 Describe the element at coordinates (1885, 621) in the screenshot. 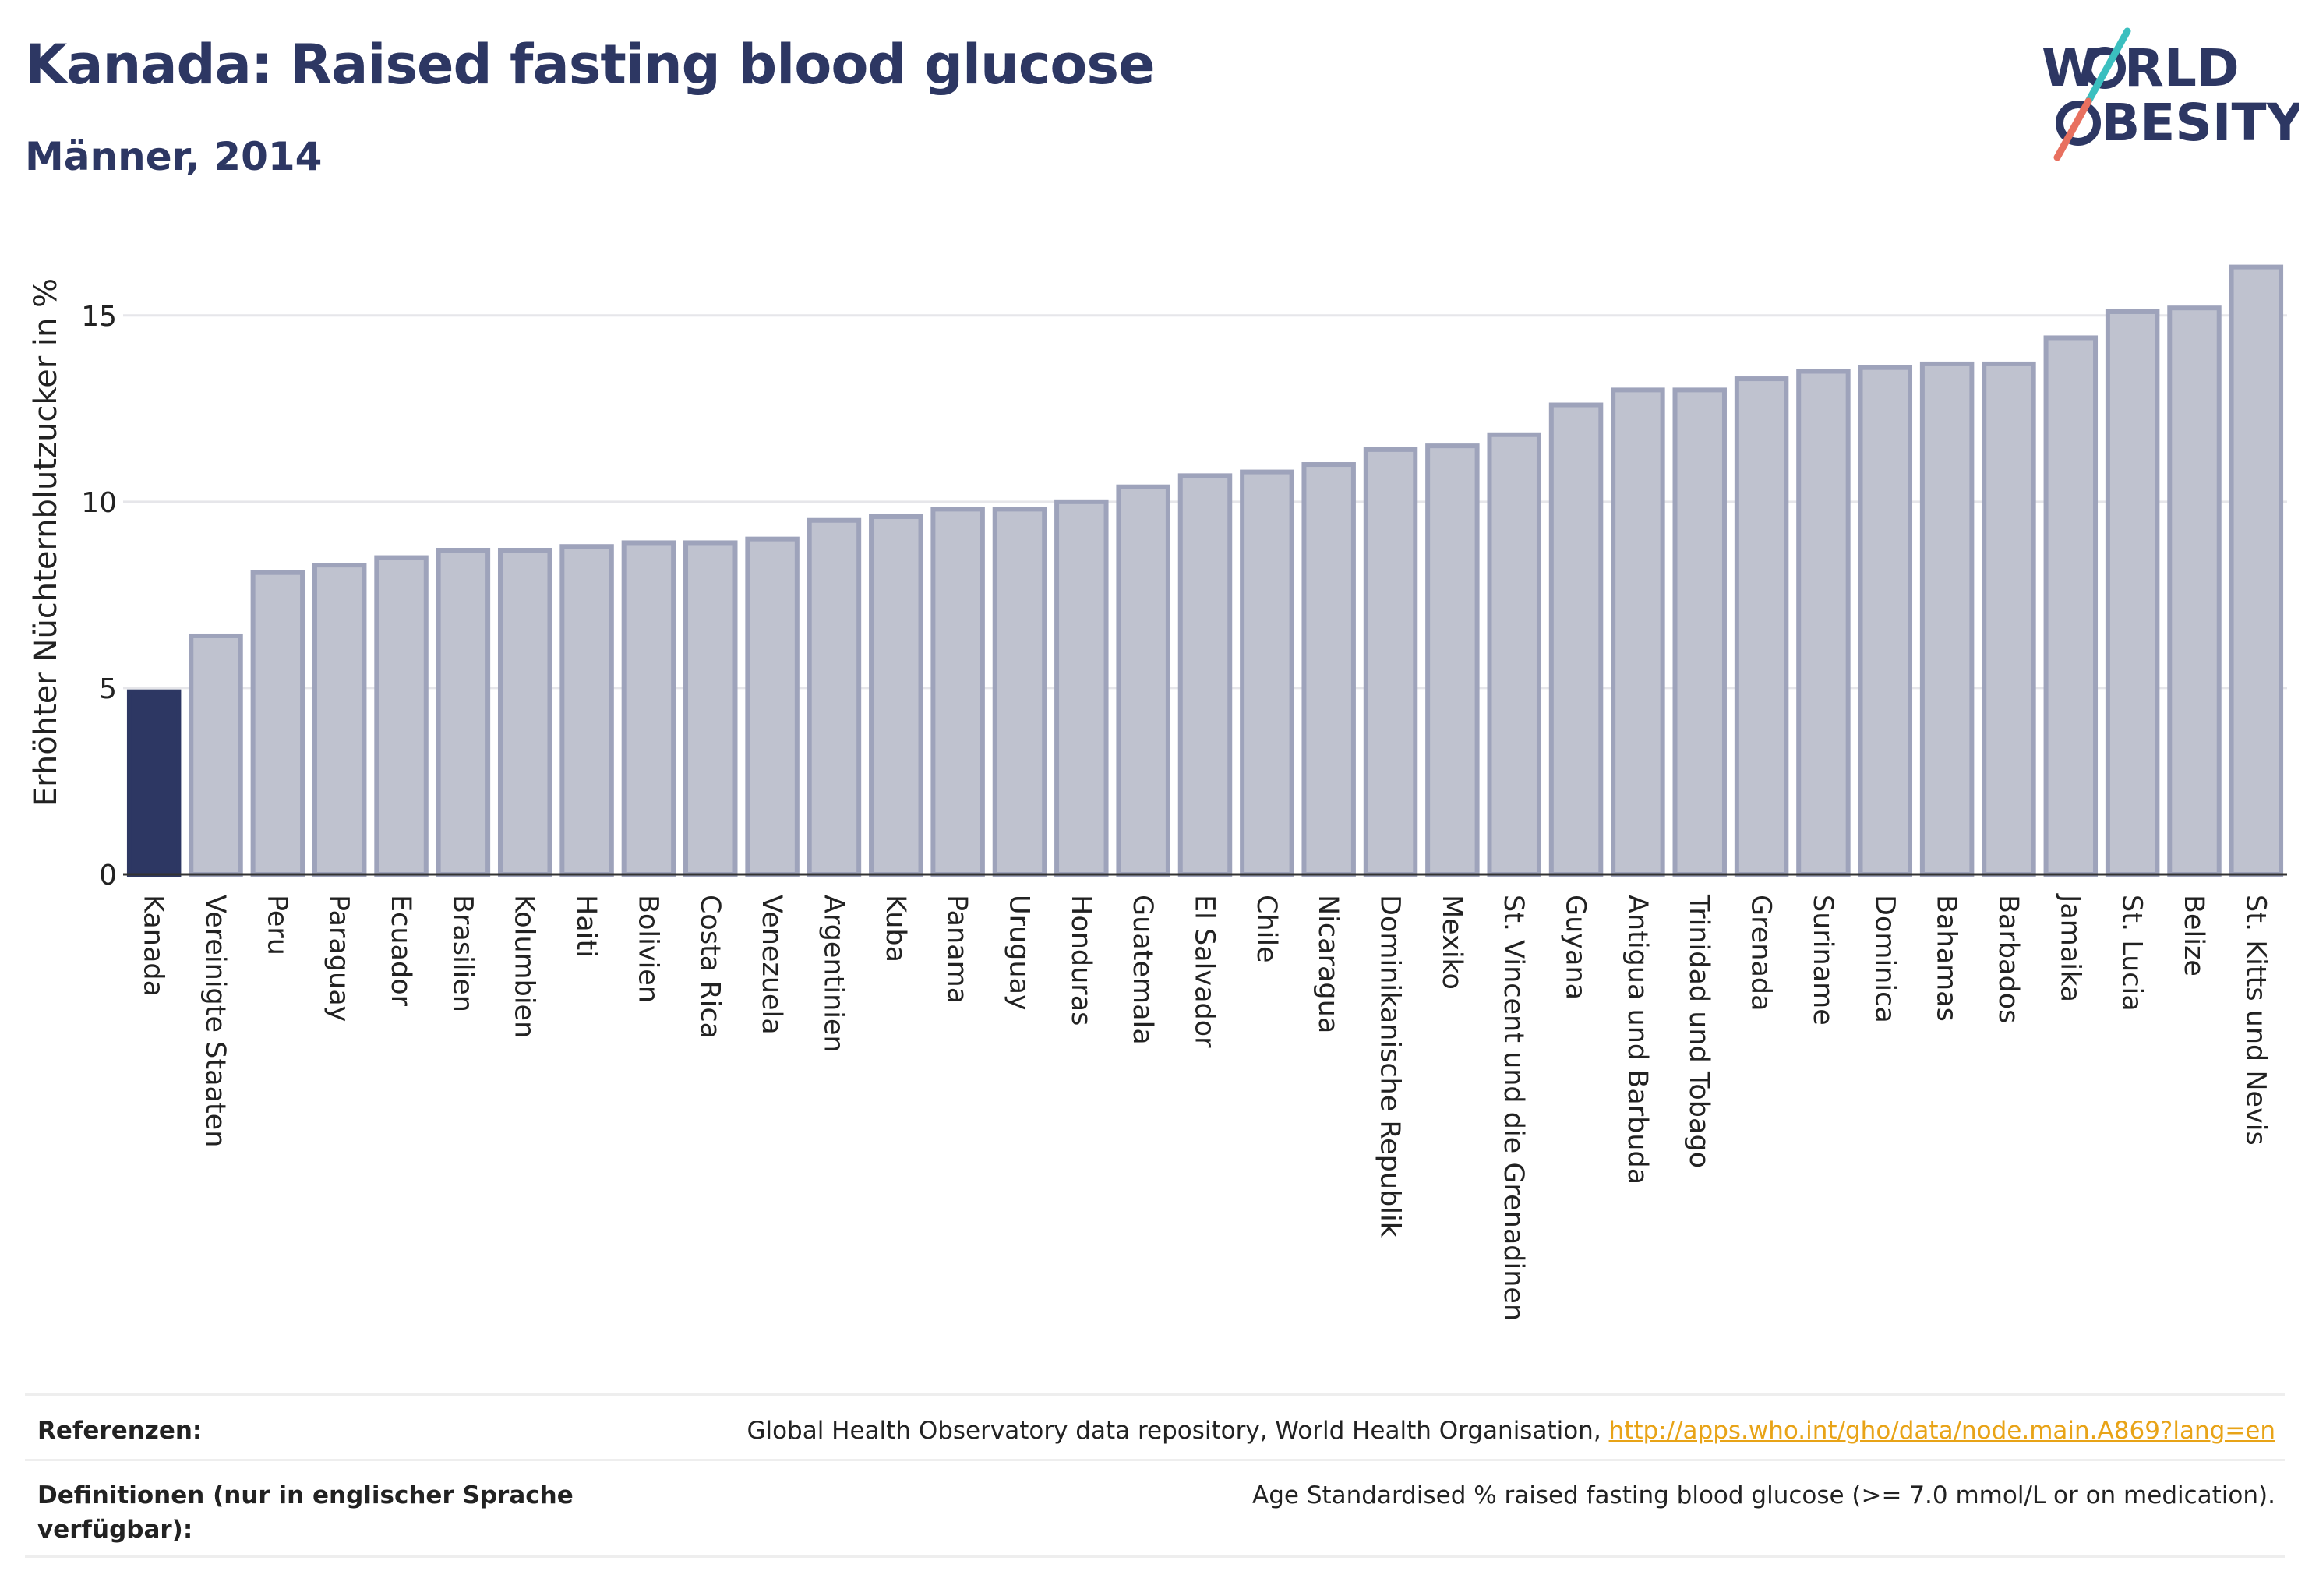

I see `bar-dominica` at that location.